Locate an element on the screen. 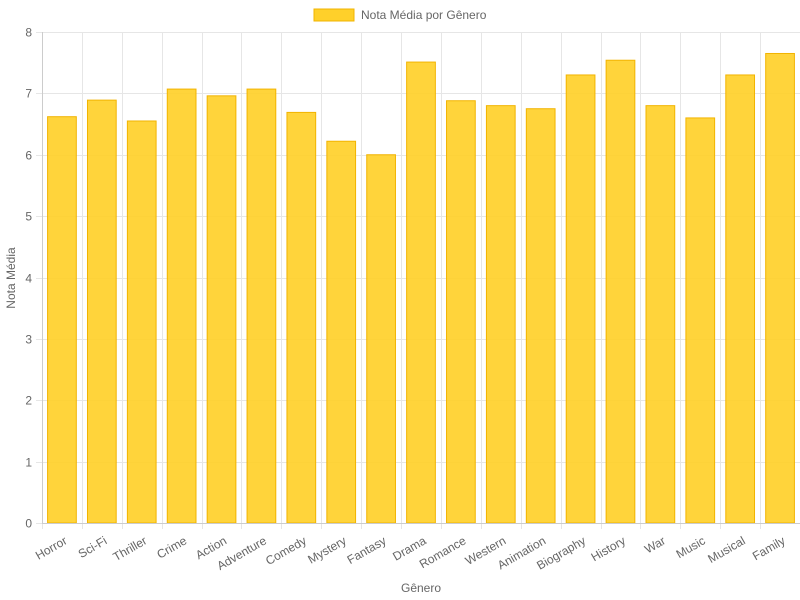  x-axis-title: Gênero is located at coordinates (421, 588).